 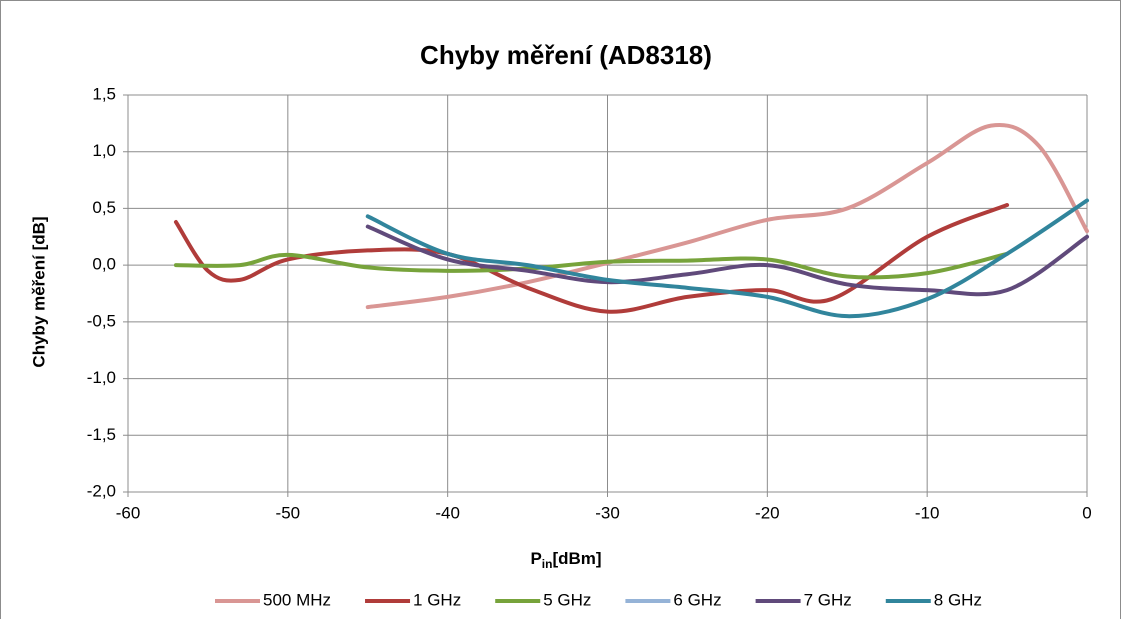 What do you see at coordinates (104, 207) in the screenshot?
I see `y-tick-label: 0,5` at bounding box center [104, 207].